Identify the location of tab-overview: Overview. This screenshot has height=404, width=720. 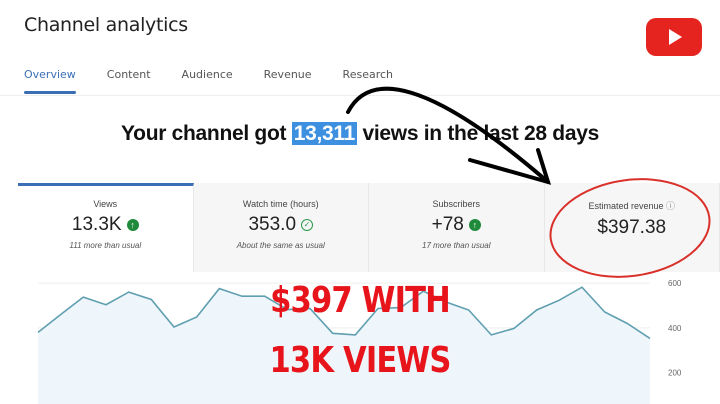
(50, 81).